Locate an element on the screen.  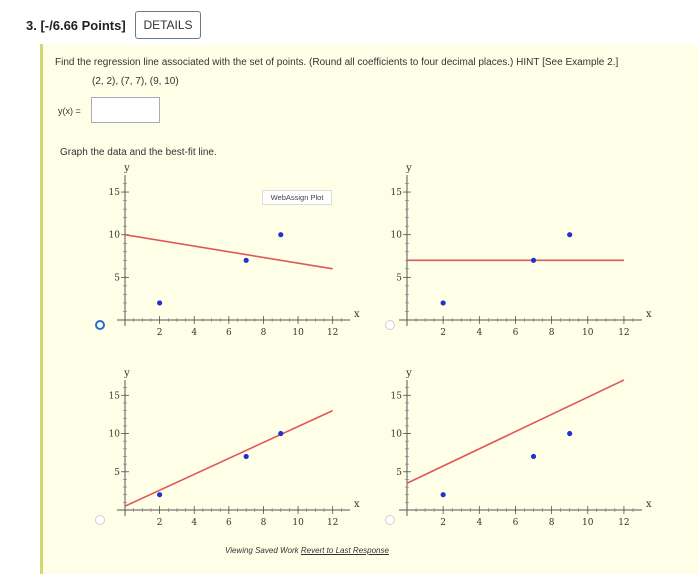
webassign-plot-label: WebAssign Plot is located at coordinates (297, 197).